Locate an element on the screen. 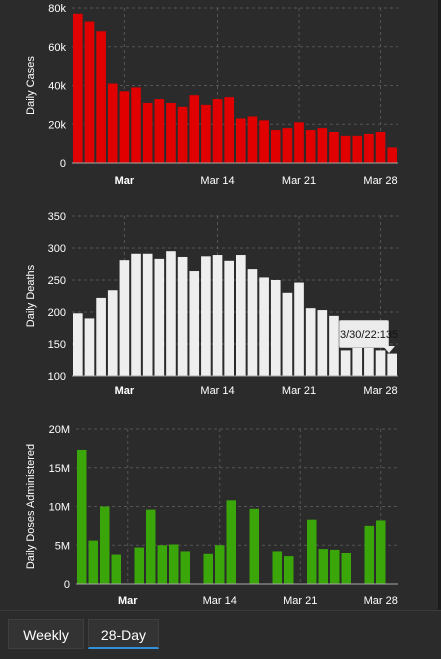 The image size is (441, 659). x-tick-label: Mar 28 is located at coordinates (380, 391).